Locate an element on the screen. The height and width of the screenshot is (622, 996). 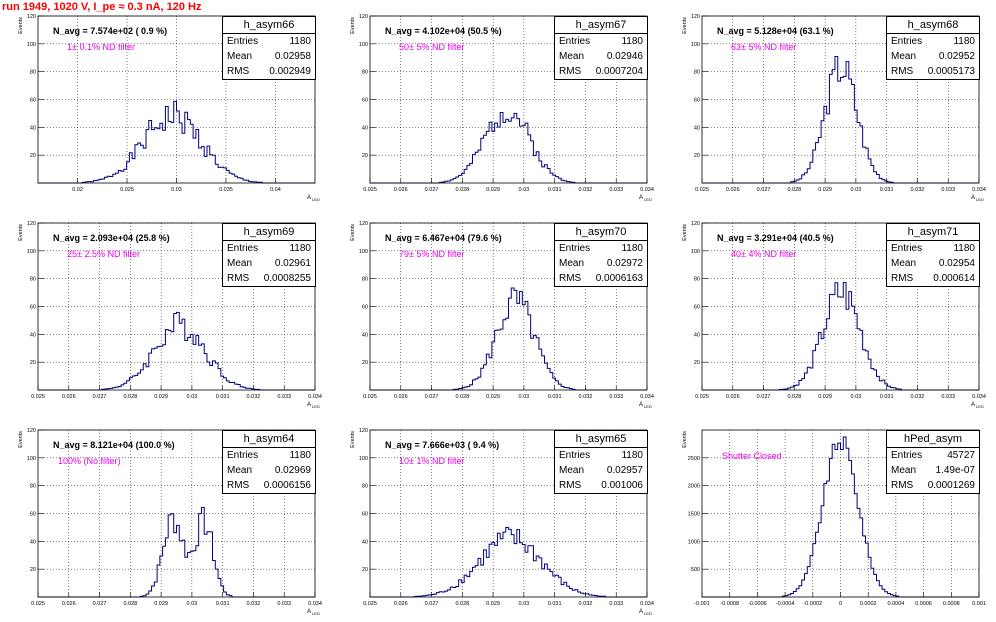
x-tick-label: 0.0008 is located at coordinates (951, 604).